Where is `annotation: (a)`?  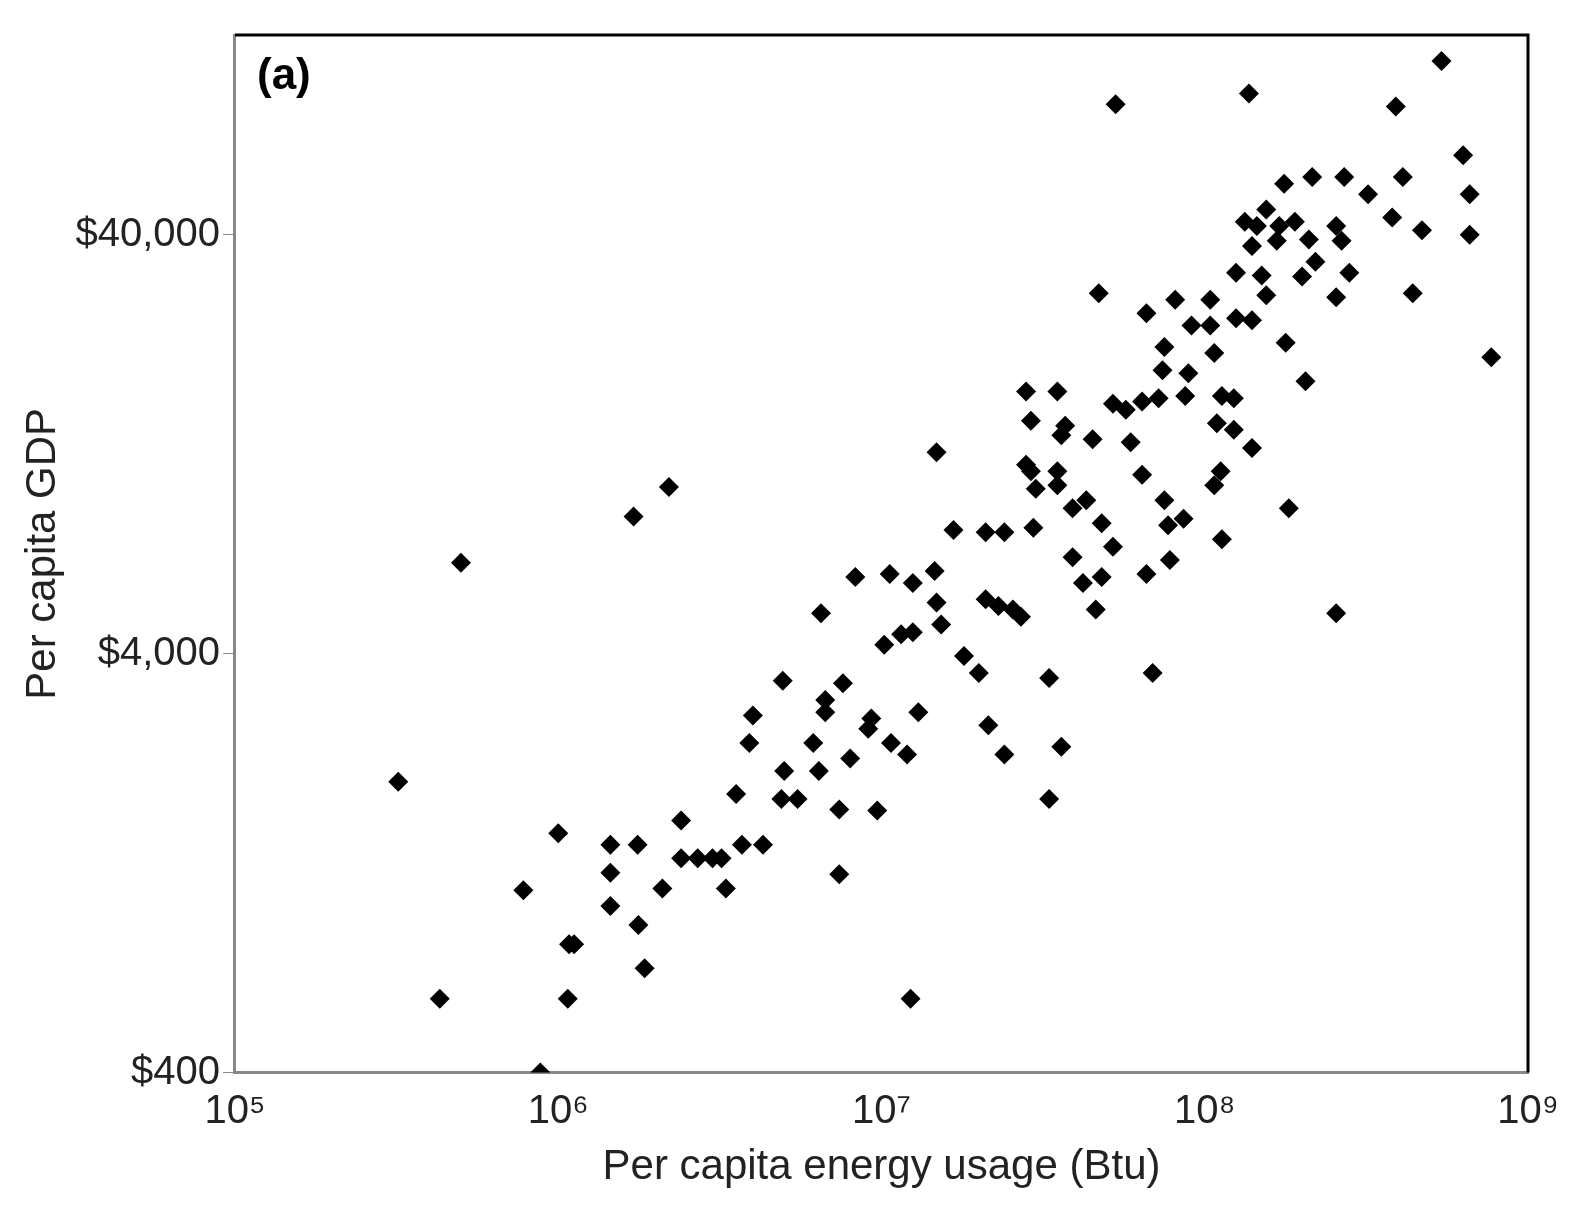
annotation: (a) is located at coordinates (283, 74).